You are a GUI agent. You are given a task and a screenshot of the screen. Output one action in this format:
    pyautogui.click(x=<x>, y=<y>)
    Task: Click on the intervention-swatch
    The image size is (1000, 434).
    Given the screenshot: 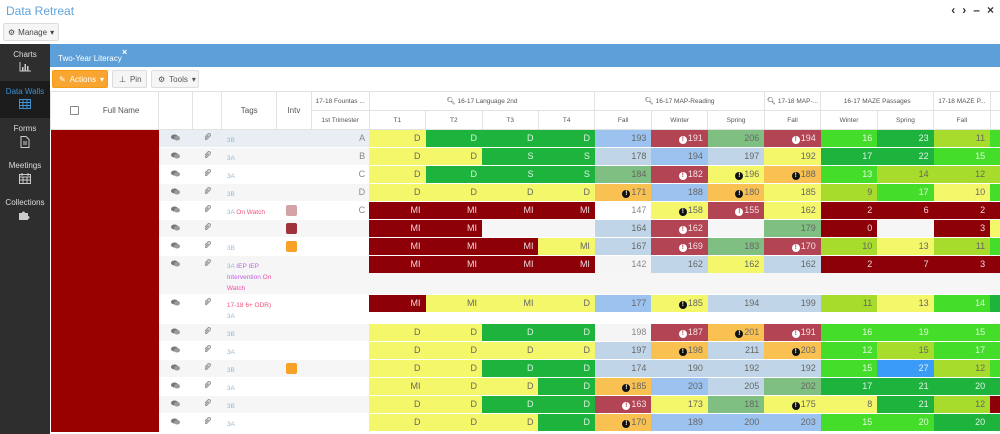 What is the action you would take?
    pyautogui.click(x=291, y=210)
    